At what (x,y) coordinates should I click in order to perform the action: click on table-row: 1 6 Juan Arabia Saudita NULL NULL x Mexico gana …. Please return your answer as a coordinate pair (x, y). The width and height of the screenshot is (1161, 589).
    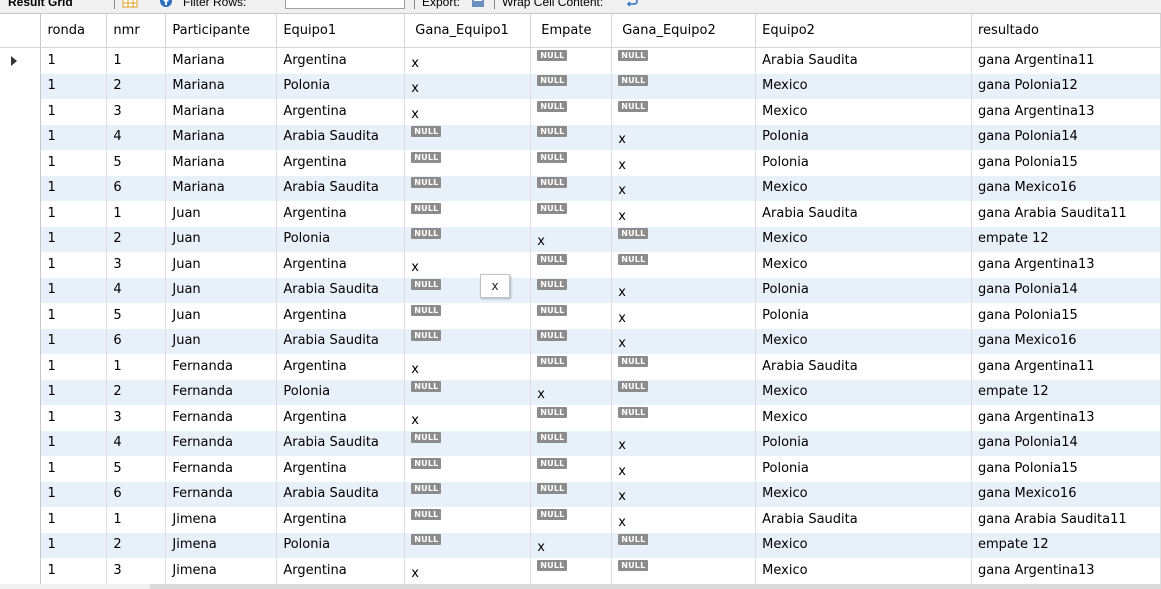
    Looking at the image, I should click on (580, 341).